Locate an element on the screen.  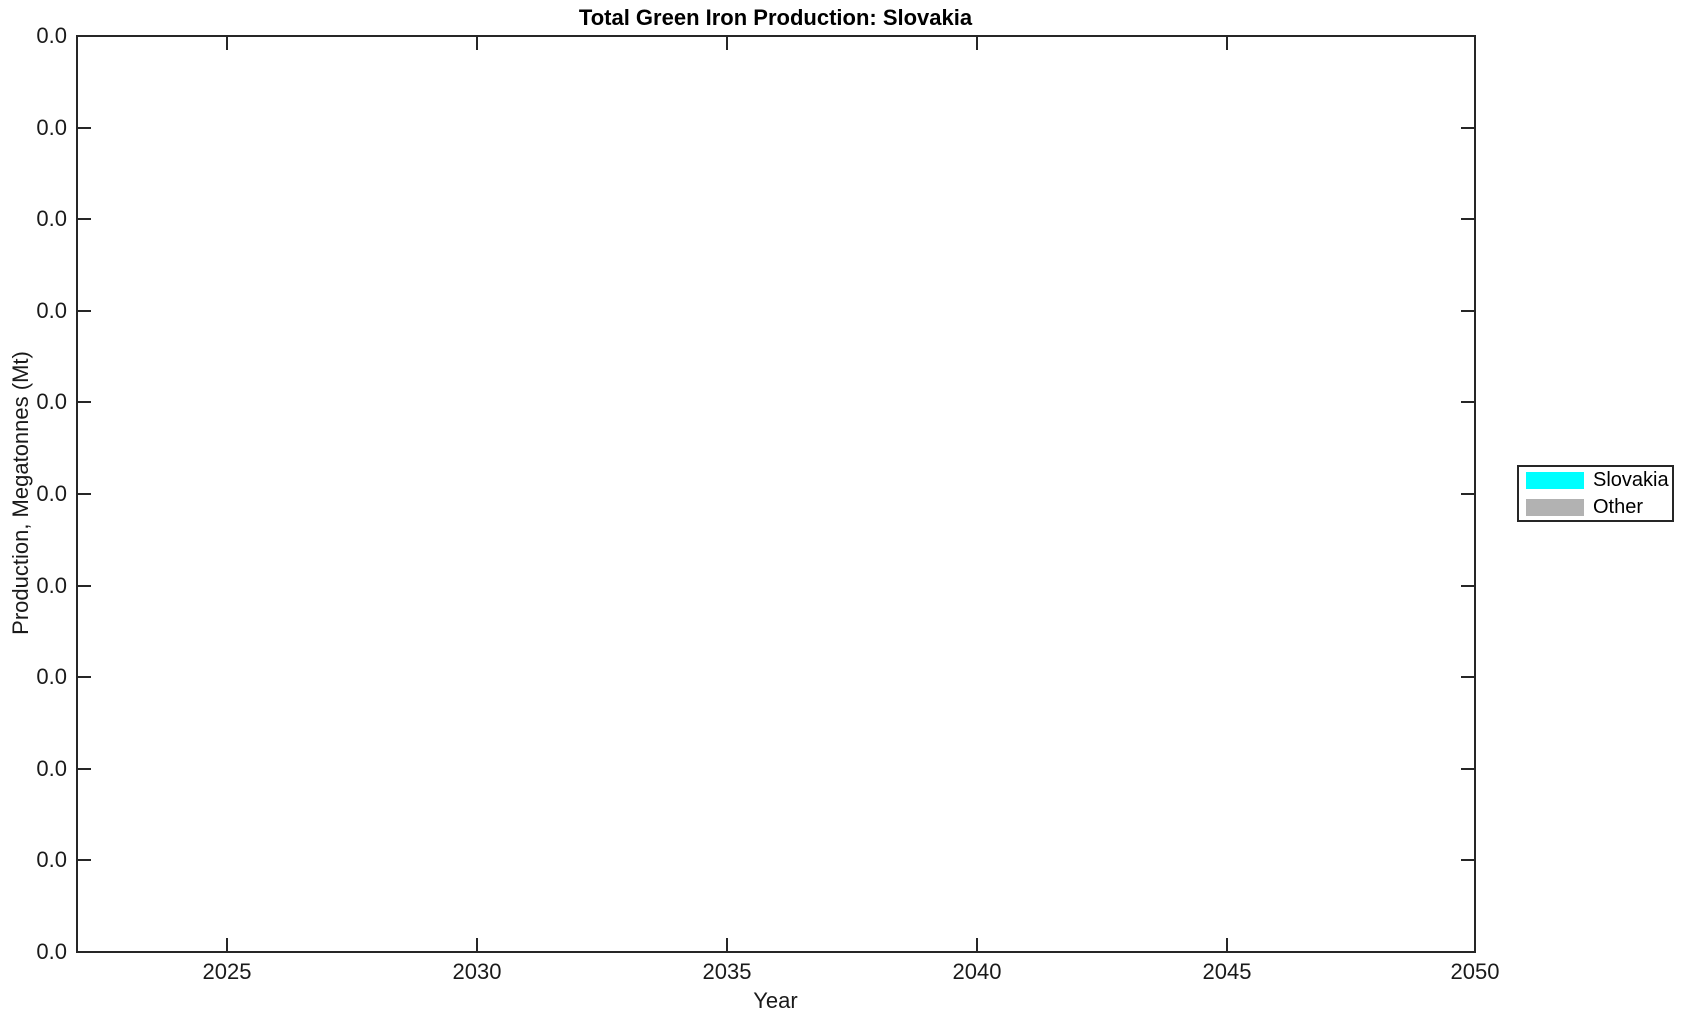
legend-entry: Other is located at coordinates (1599, 507).